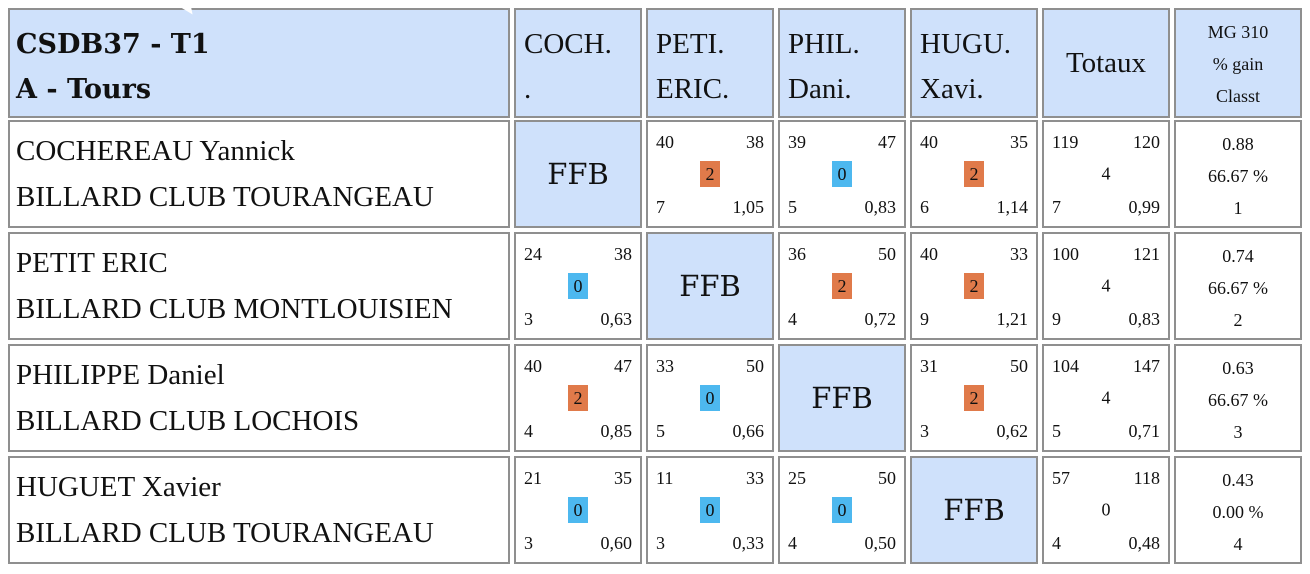 Image resolution: width=1310 pixels, height=574 pixels. I want to click on points-scored: 36, so click(797, 254).